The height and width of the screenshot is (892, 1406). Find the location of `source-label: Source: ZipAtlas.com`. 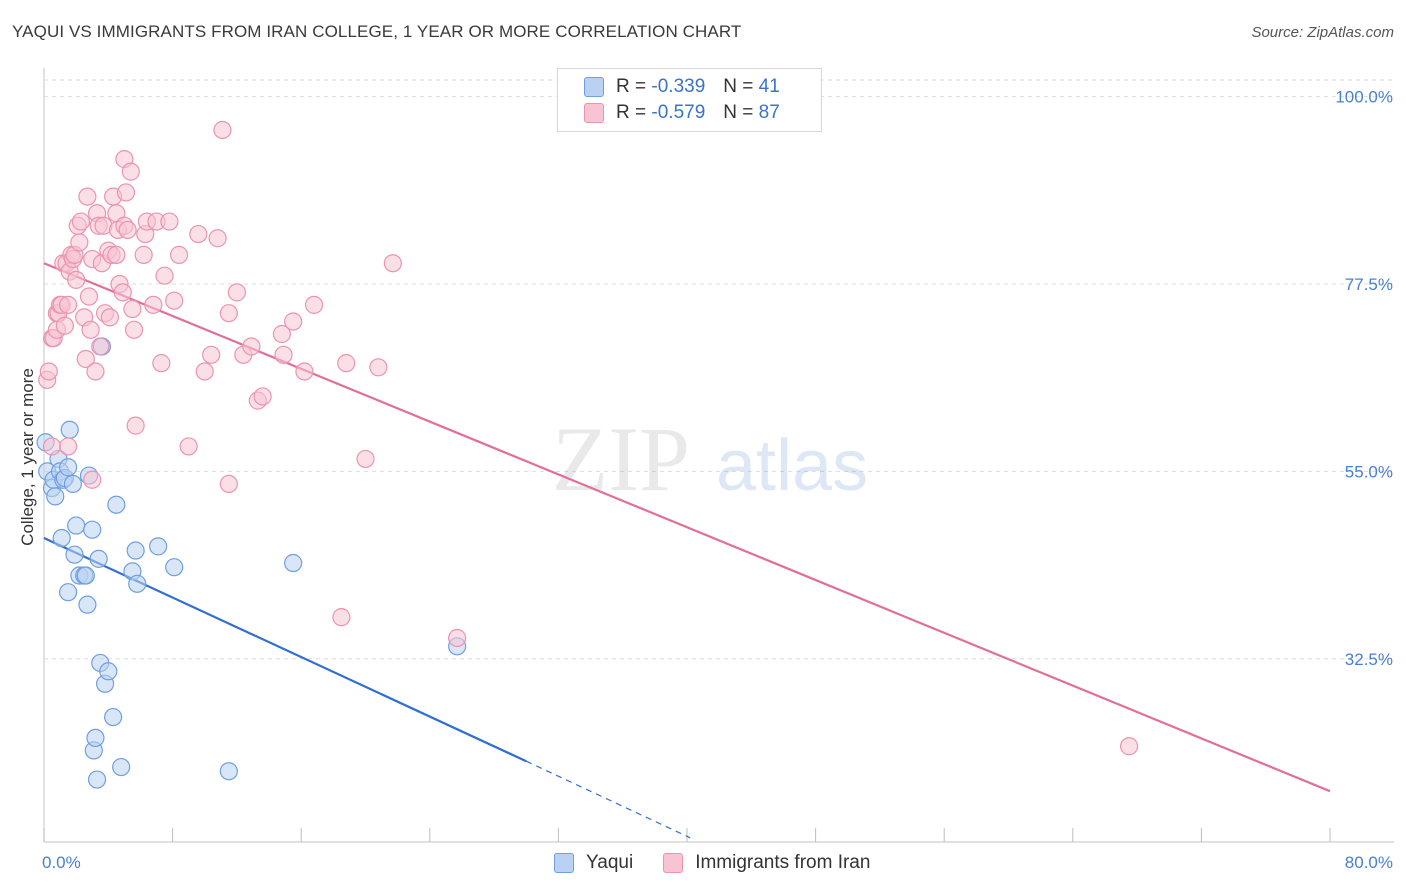

source-label: Source: ZipAtlas.com is located at coordinates (1322, 32).